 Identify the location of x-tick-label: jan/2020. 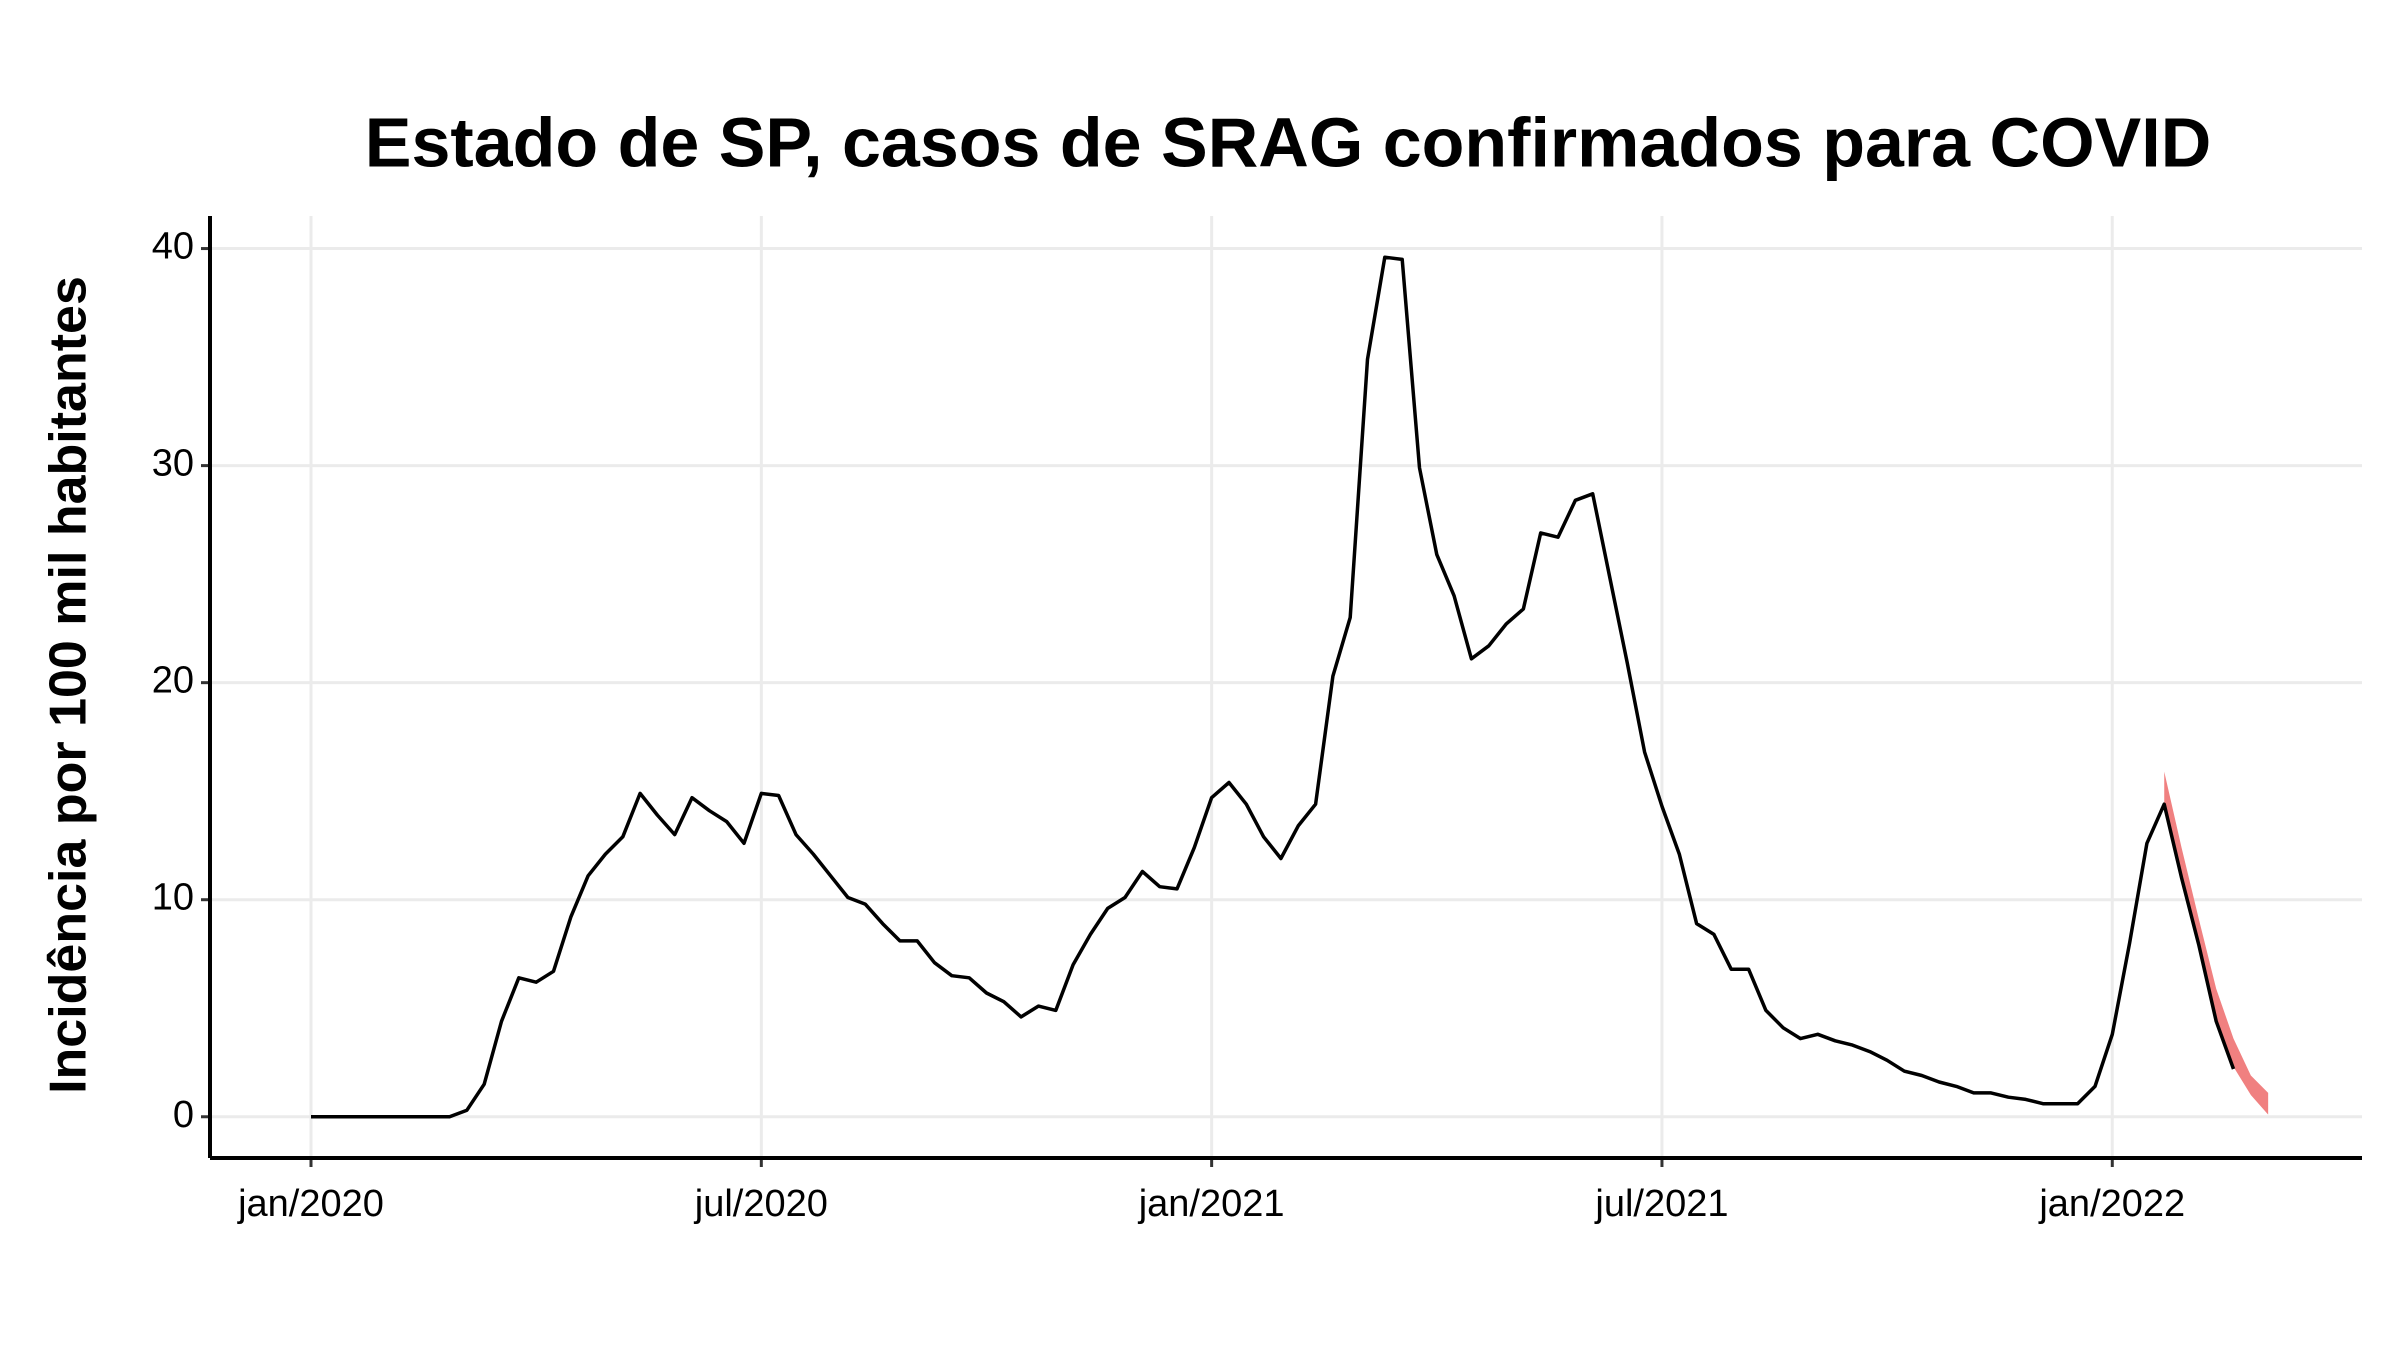
(310, 1204).